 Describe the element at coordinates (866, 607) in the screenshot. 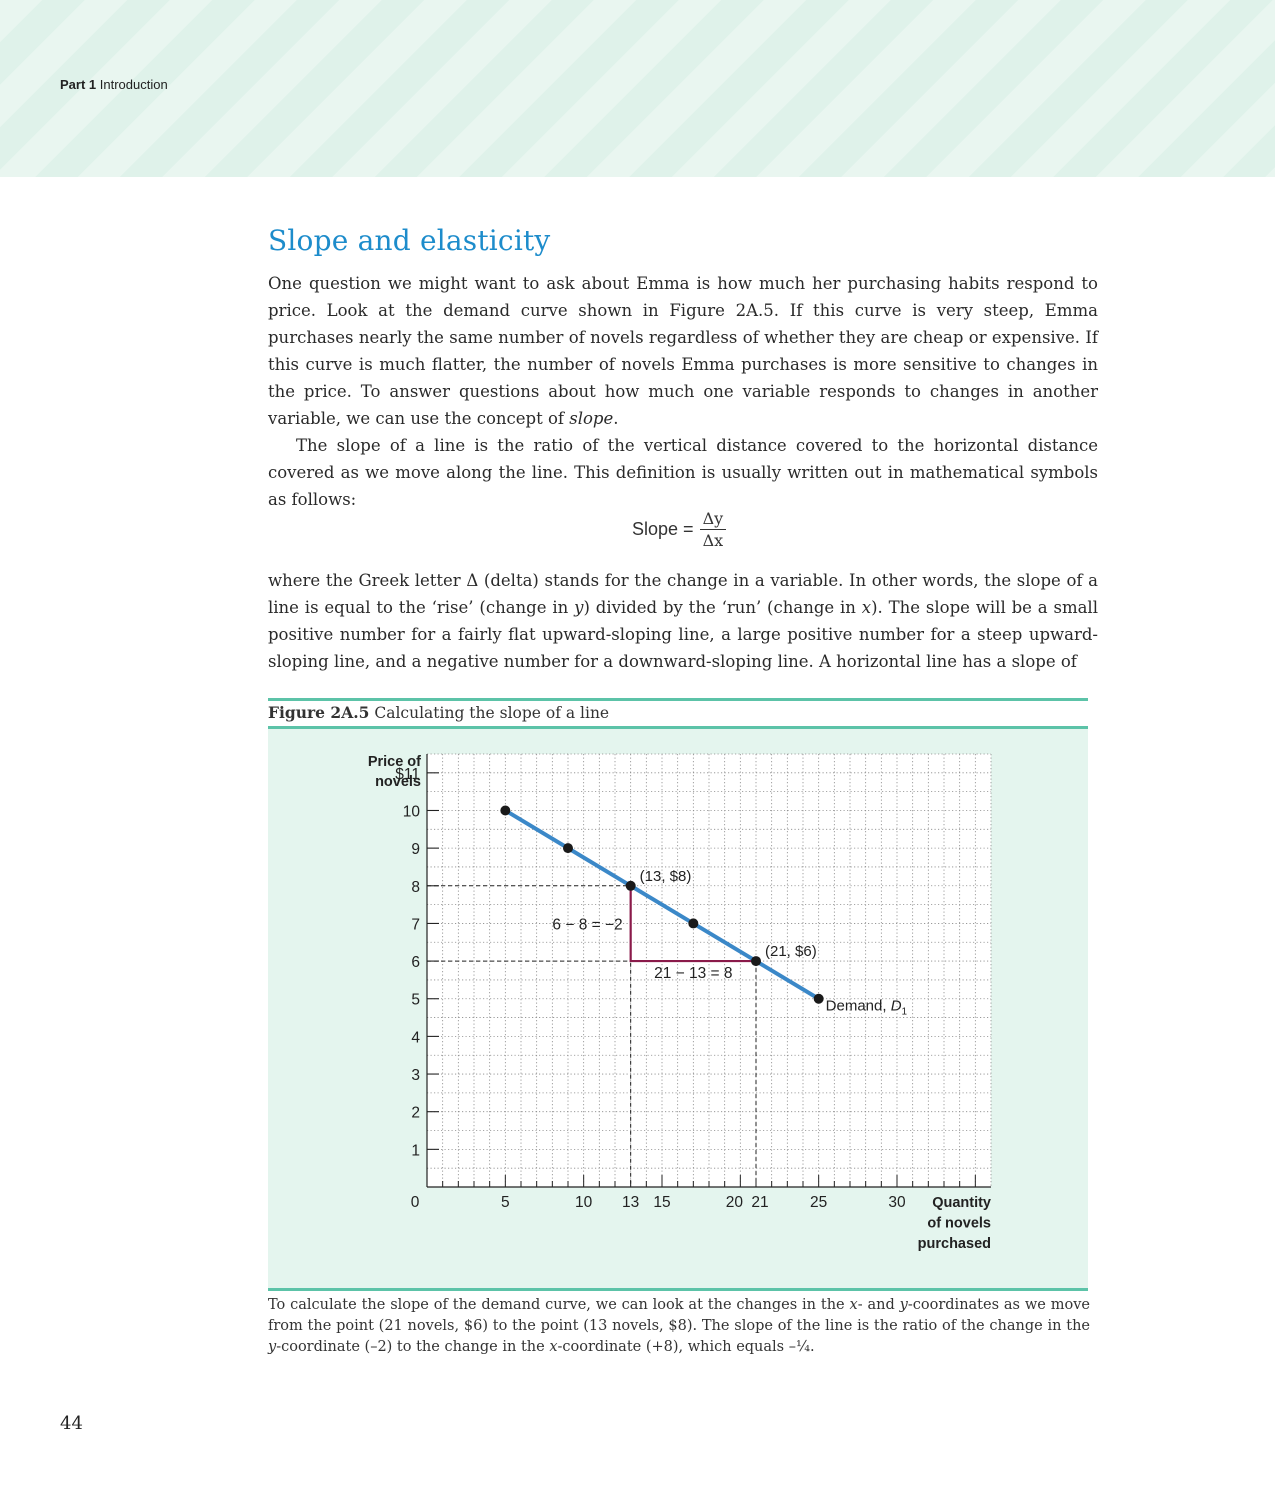

I see `p3-var-x: x` at that location.